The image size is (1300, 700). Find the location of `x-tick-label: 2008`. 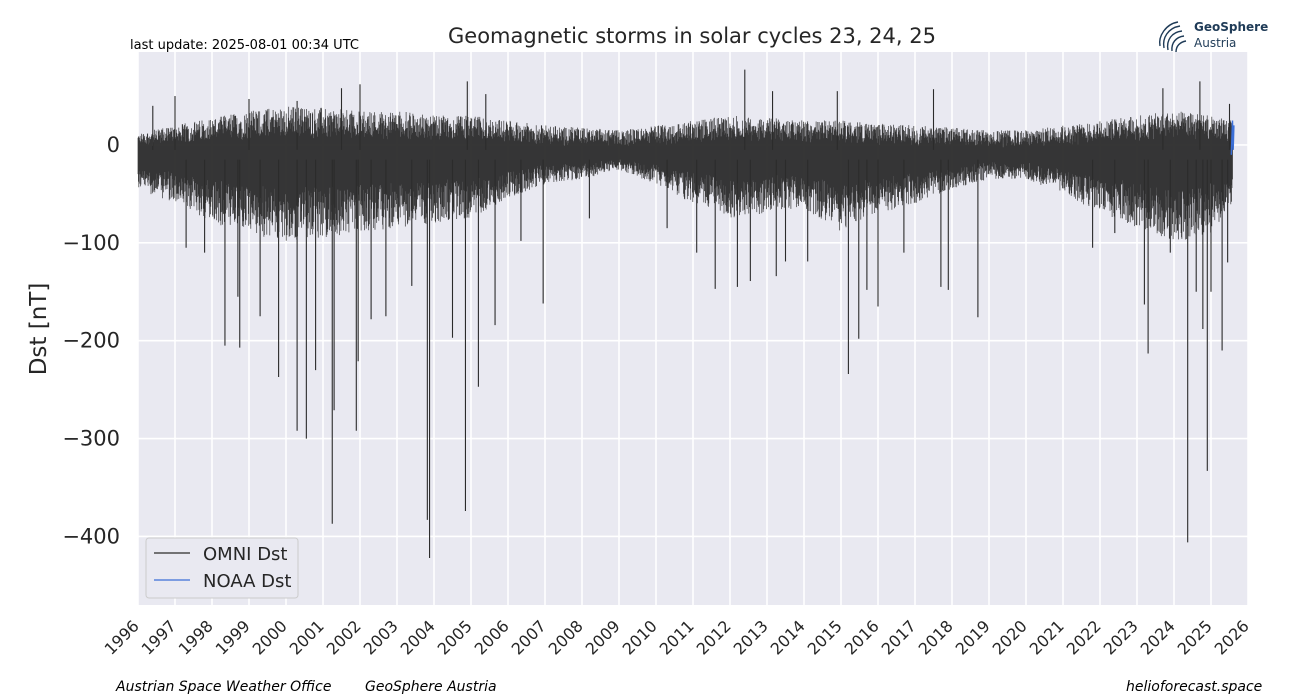

x-tick-label: 2008 is located at coordinates (566, 637).